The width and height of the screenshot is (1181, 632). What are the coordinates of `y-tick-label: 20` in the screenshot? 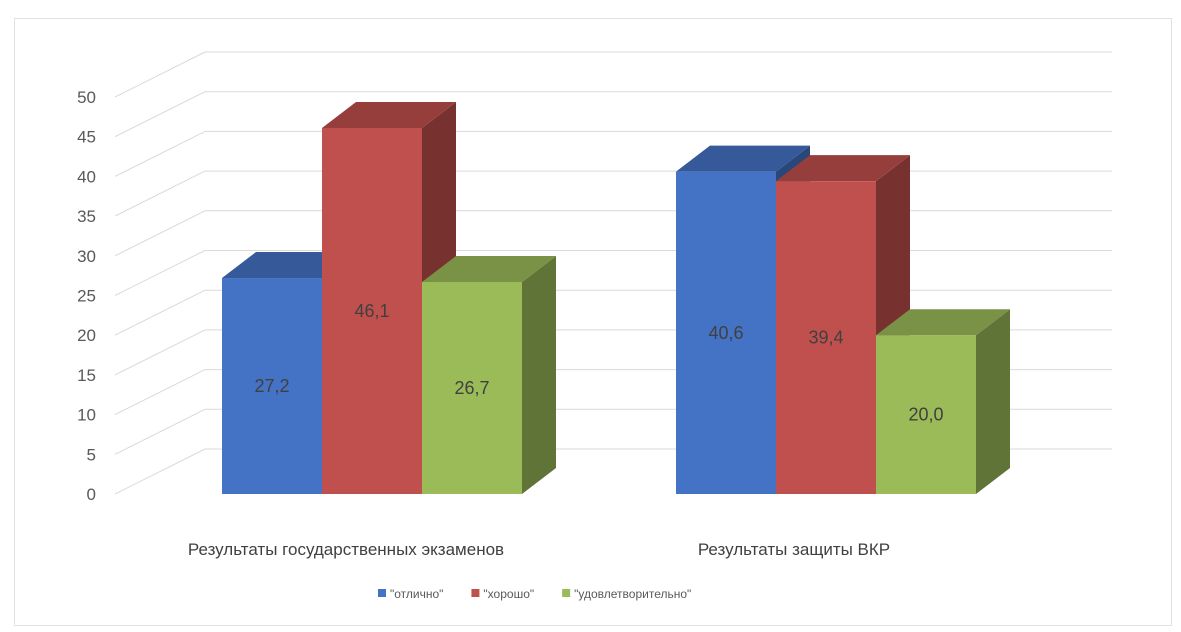 It's located at (86, 335).